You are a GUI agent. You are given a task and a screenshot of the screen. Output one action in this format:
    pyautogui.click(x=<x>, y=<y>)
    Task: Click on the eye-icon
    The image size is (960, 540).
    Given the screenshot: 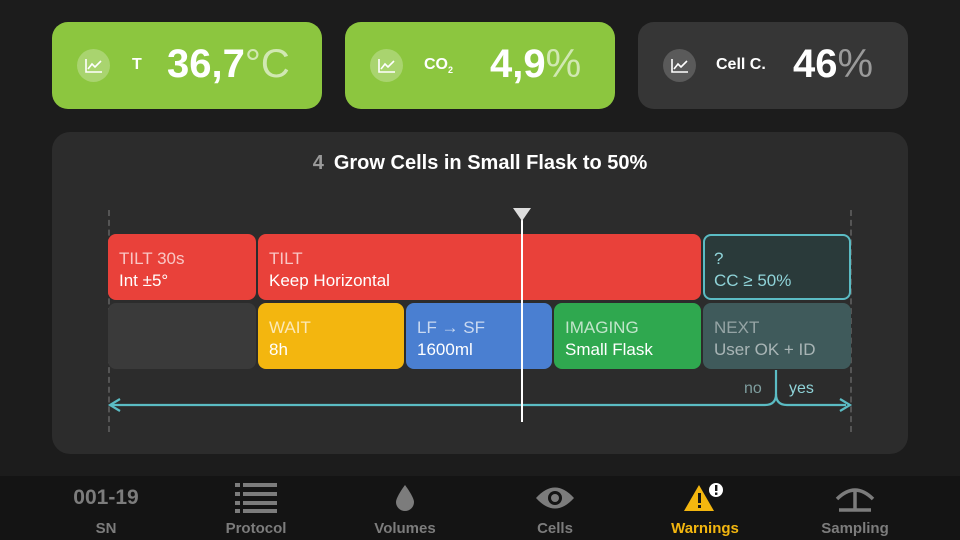 What is the action you would take?
    pyautogui.click(x=555, y=498)
    